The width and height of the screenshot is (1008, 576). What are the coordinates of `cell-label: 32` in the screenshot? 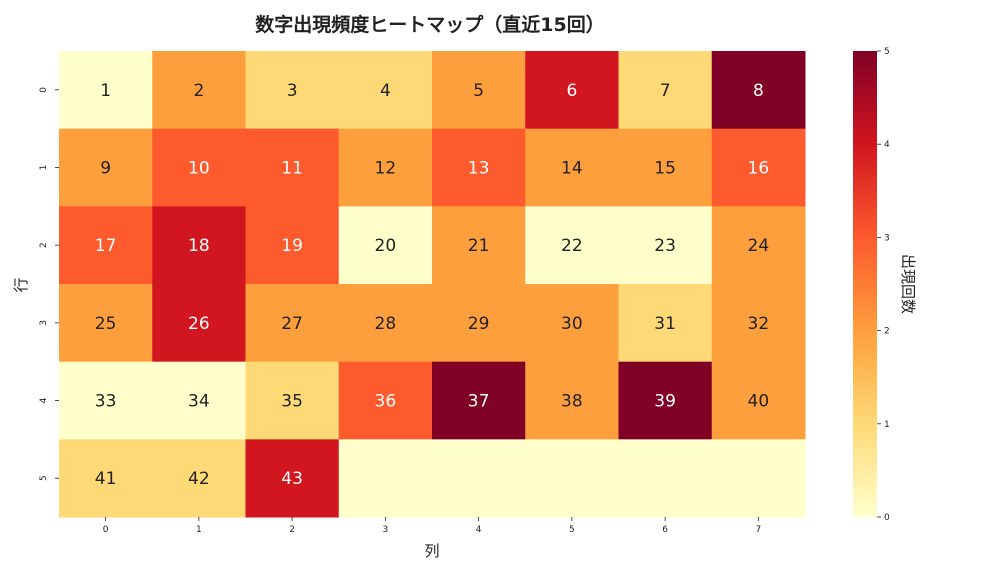 It's located at (759, 324).